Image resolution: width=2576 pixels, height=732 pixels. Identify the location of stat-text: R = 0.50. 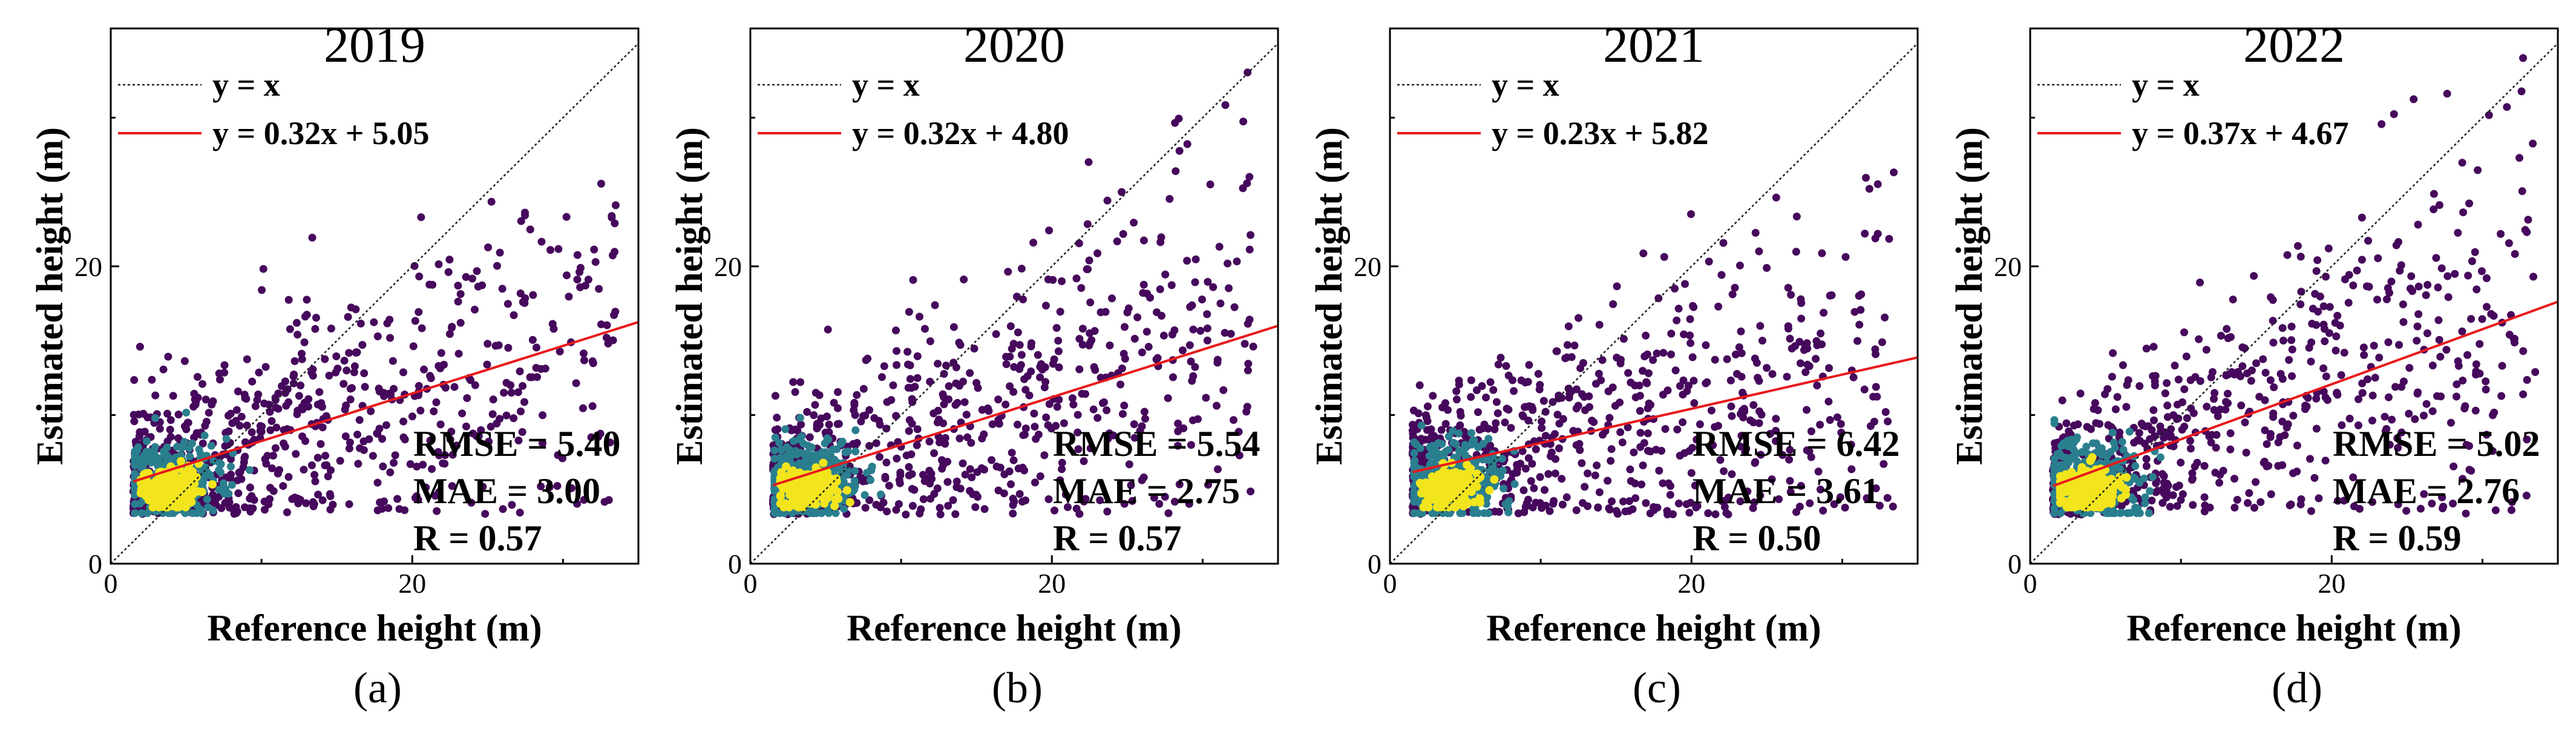
(1757, 538).